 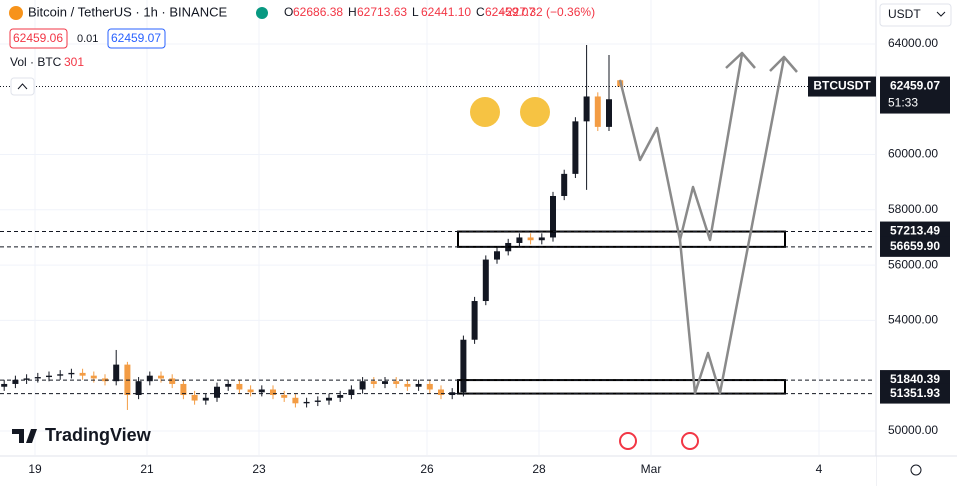 I want to click on spread: 0.01, so click(x=87, y=39).